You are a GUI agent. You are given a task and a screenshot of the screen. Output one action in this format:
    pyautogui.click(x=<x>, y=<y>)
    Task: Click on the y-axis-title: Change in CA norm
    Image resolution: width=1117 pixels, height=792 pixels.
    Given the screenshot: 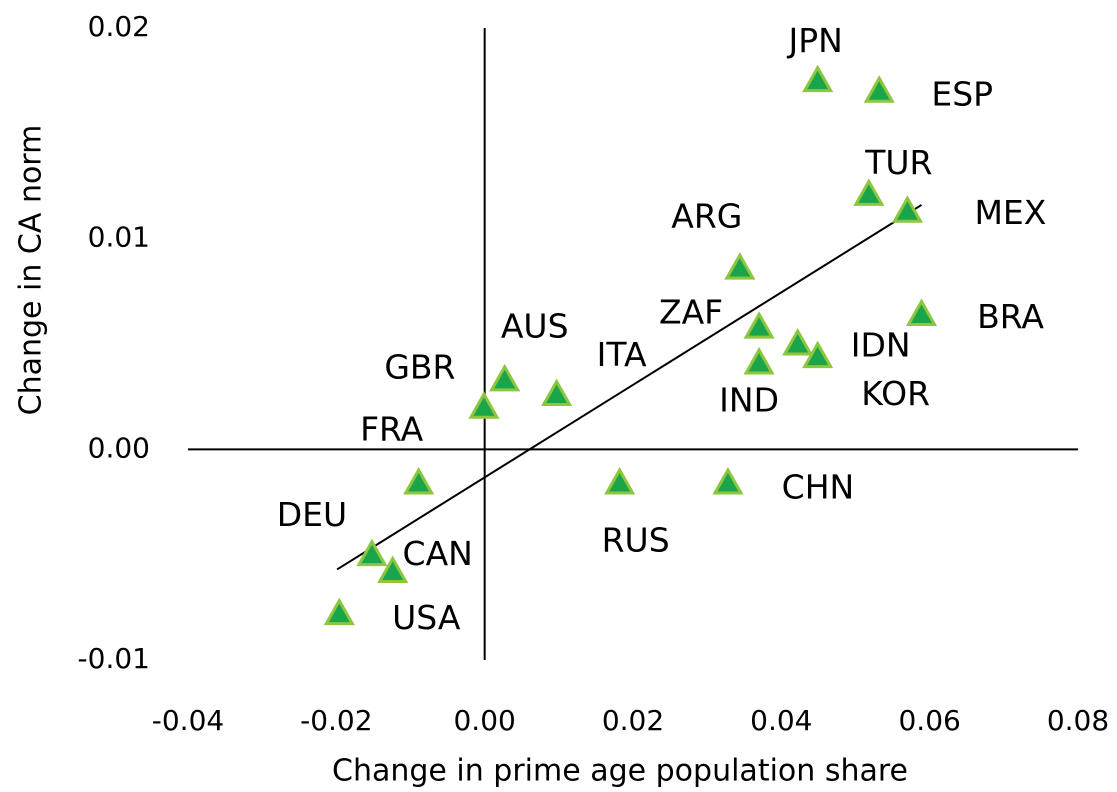 What is the action you would take?
    pyautogui.click(x=31, y=270)
    